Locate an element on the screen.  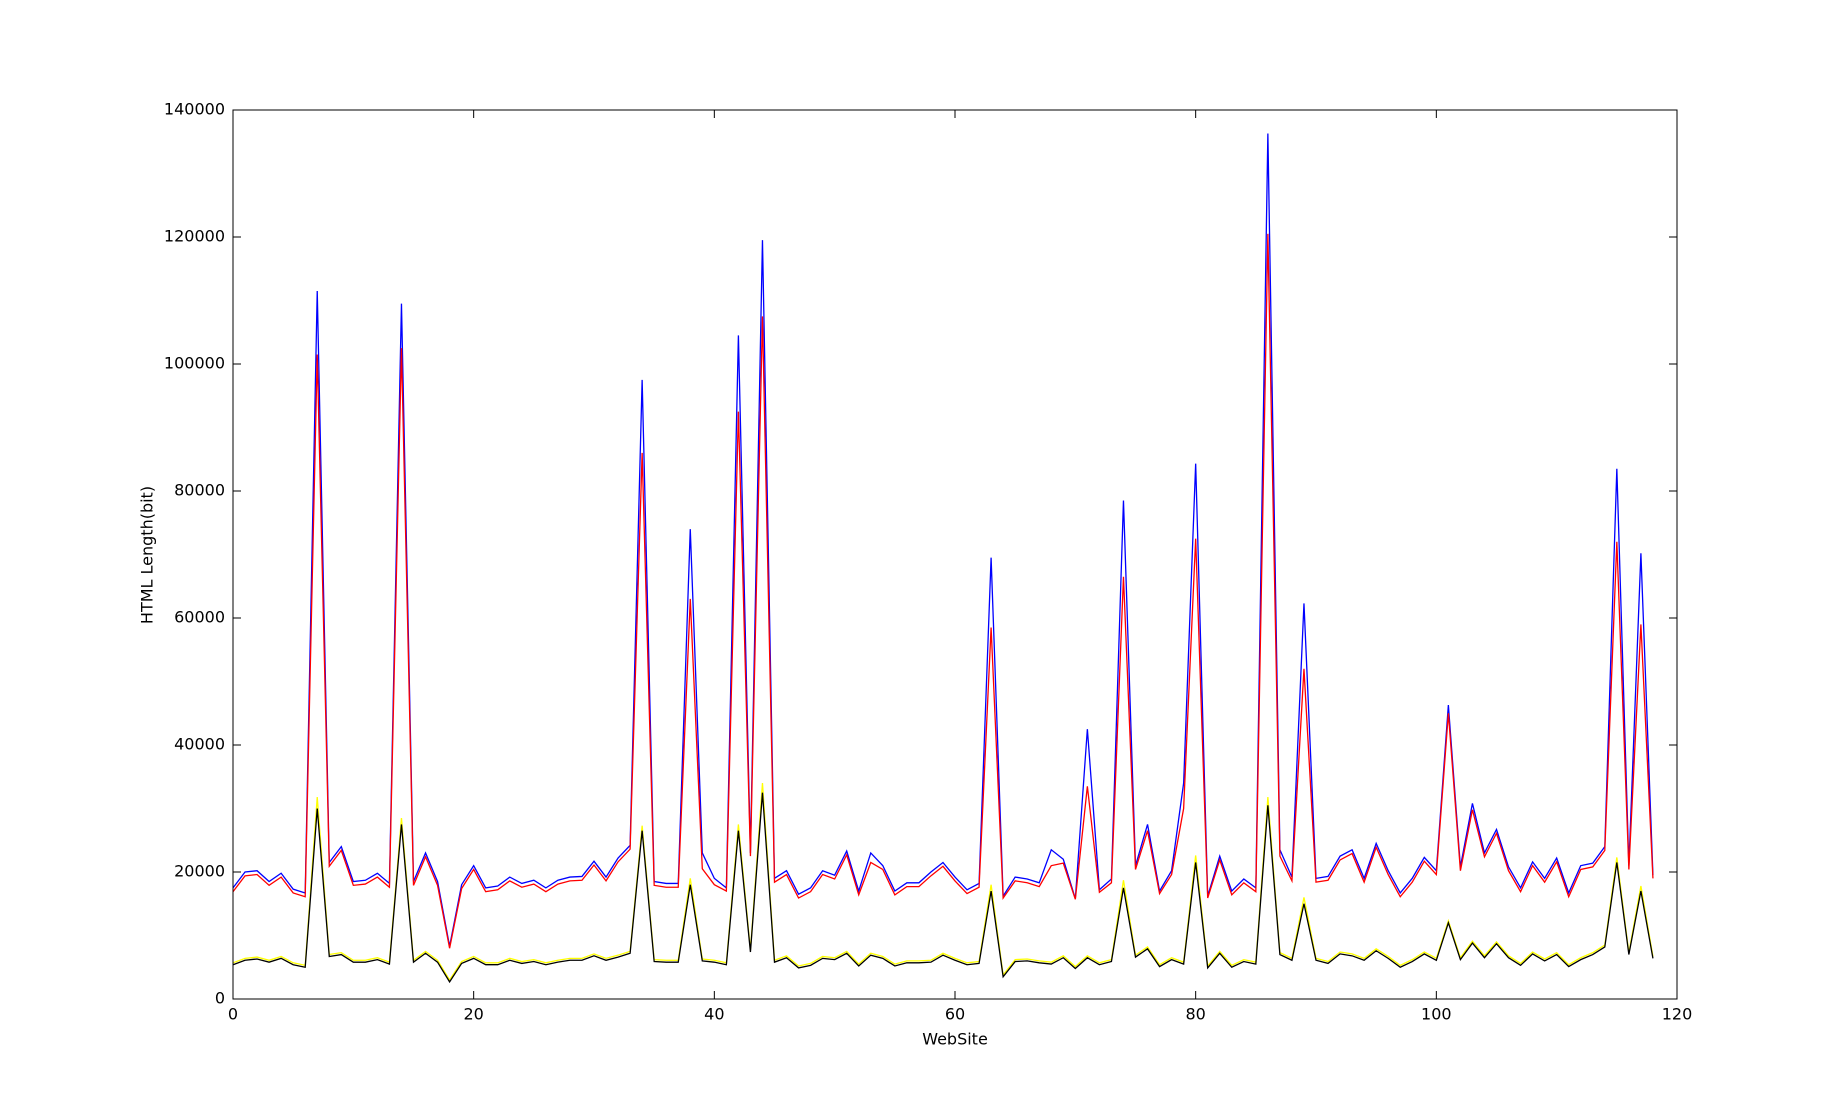
x-axis-label: WebSite is located at coordinates (955, 1039).